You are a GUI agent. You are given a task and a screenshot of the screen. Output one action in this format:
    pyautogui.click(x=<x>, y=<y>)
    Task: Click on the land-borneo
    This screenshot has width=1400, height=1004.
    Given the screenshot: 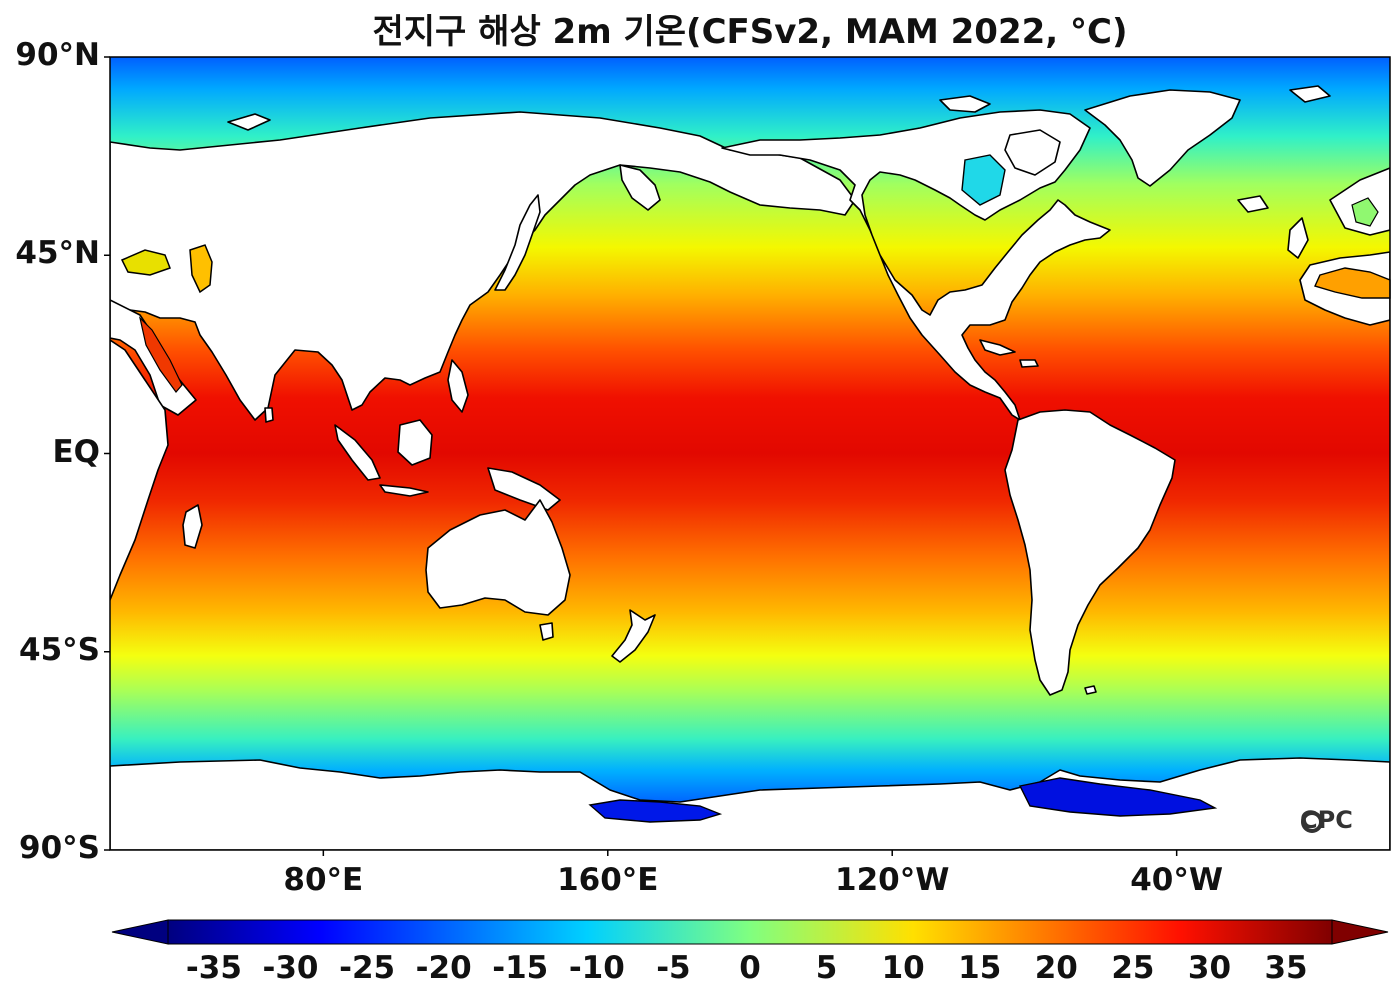 What is the action you would take?
    pyautogui.click(x=415, y=442)
    